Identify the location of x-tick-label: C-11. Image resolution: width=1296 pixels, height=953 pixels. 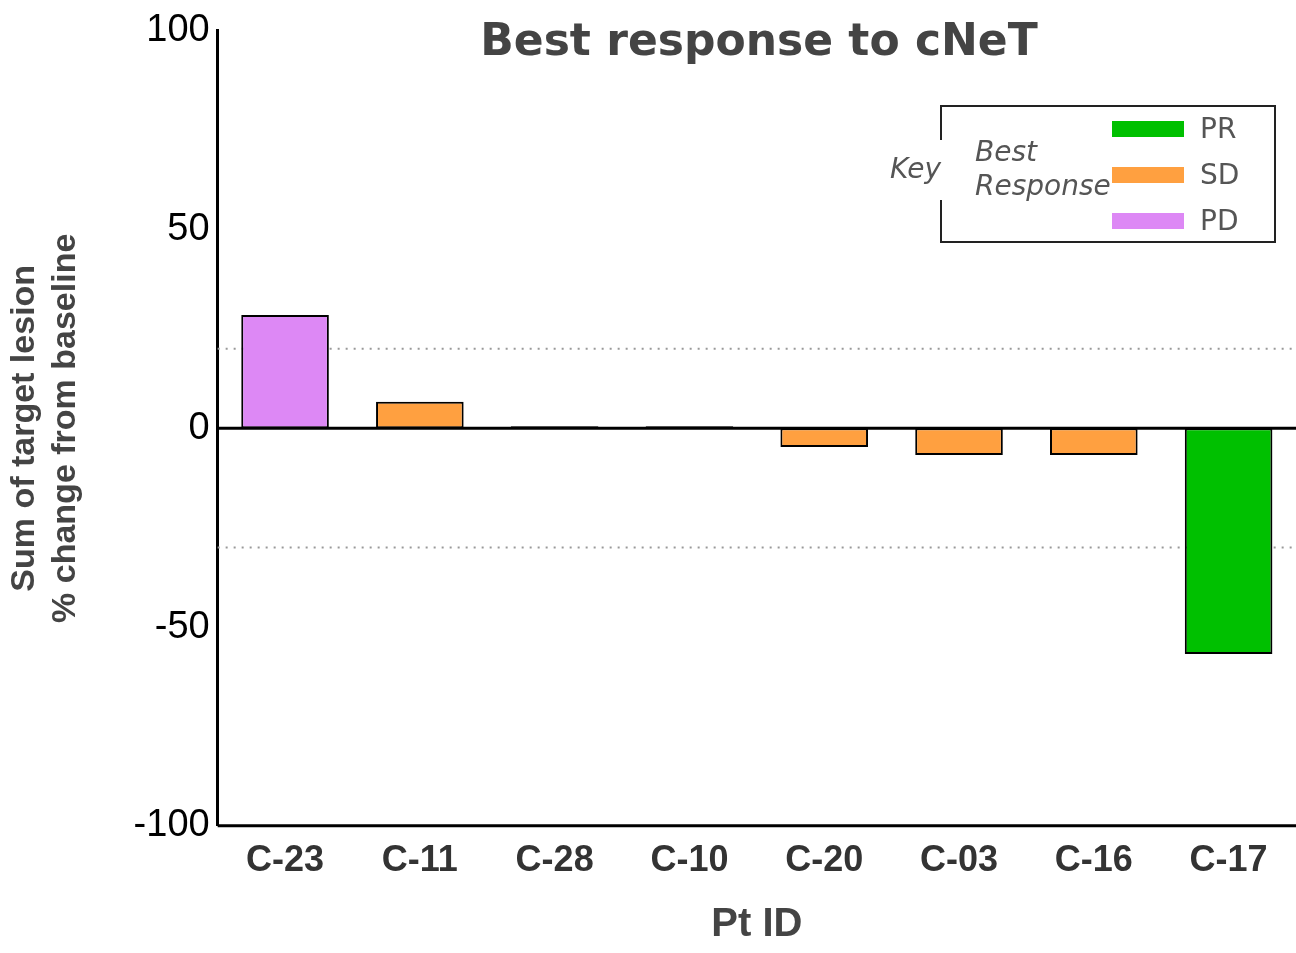
(419, 859).